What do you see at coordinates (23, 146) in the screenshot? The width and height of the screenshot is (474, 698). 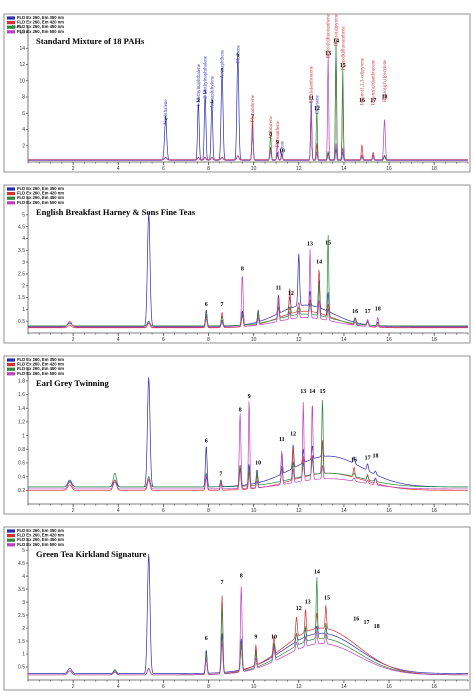 I see `y-tick-label: 2` at bounding box center [23, 146].